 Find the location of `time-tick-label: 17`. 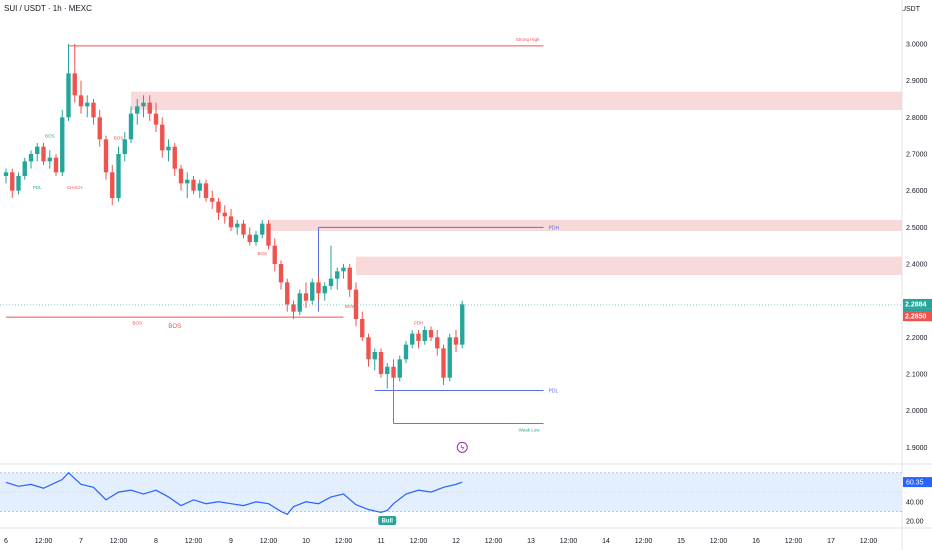

time-tick-label: 17 is located at coordinates (831, 541).